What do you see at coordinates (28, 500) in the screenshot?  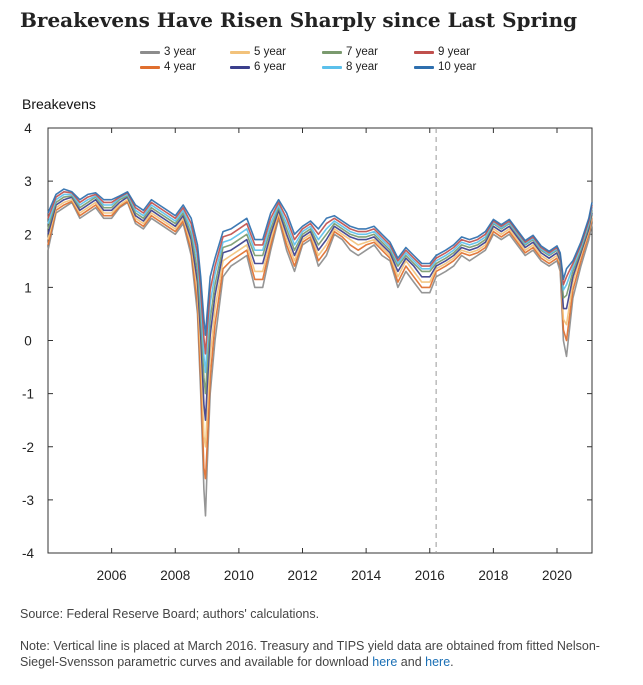 I see `y-tick-label: -3` at bounding box center [28, 500].